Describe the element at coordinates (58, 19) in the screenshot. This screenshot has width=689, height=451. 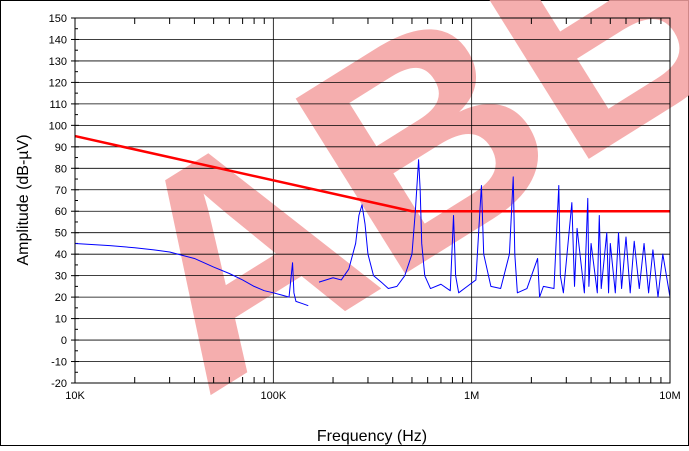
I see `y-tick-label: 150` at that location.